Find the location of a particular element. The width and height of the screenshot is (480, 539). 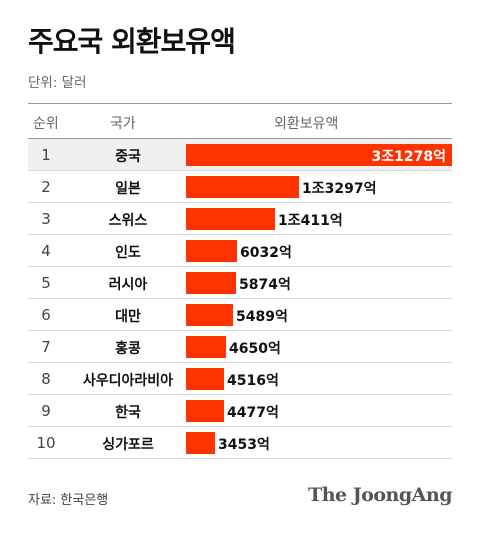

table-row: 5 러시아 5874억 is located at coordinates (240, 283).